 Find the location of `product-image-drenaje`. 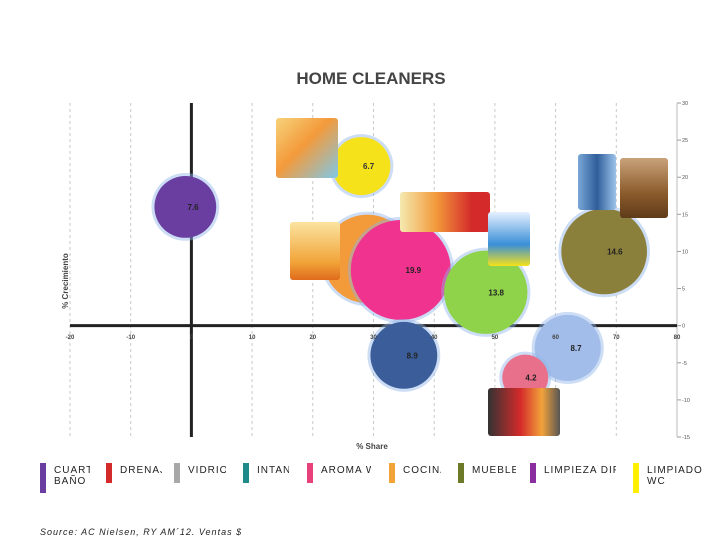

product-image-drenaje is located at coordinates (445, 212).